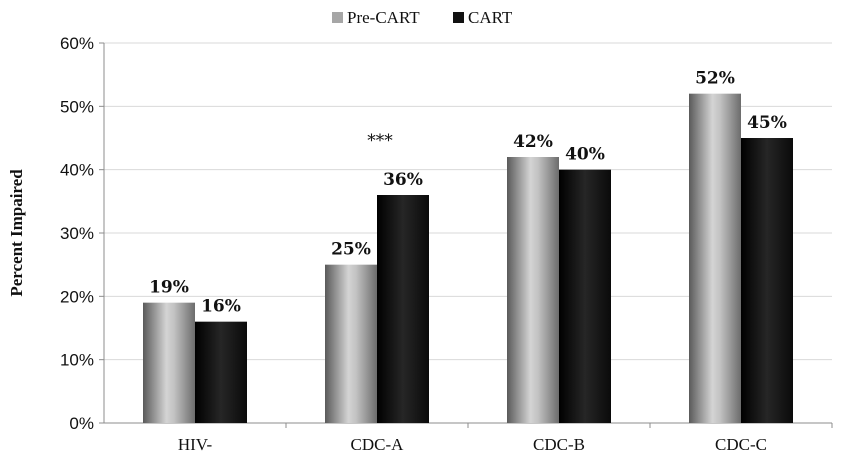 The width and height of the screenshot is (848, 458). Describe the element at coordinates (195, 444) in the screenshot. I see `x-category-label: HIV-` at that location.